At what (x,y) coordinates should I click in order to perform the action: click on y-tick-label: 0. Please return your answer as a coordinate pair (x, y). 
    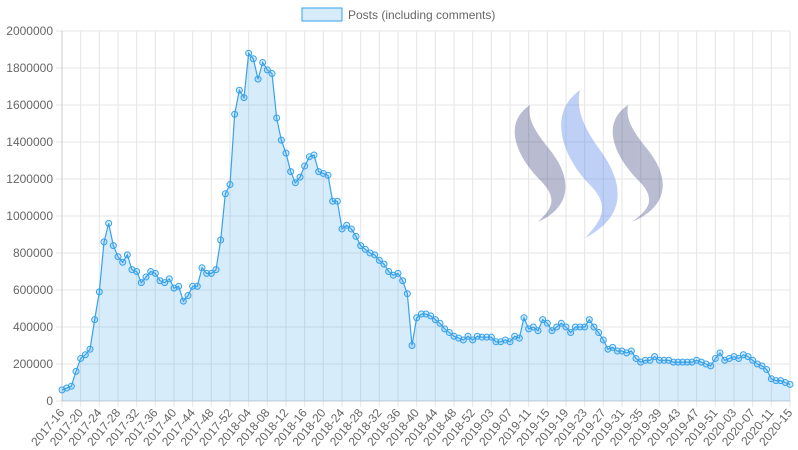
    Looking at the image, I should click on (49, 401).